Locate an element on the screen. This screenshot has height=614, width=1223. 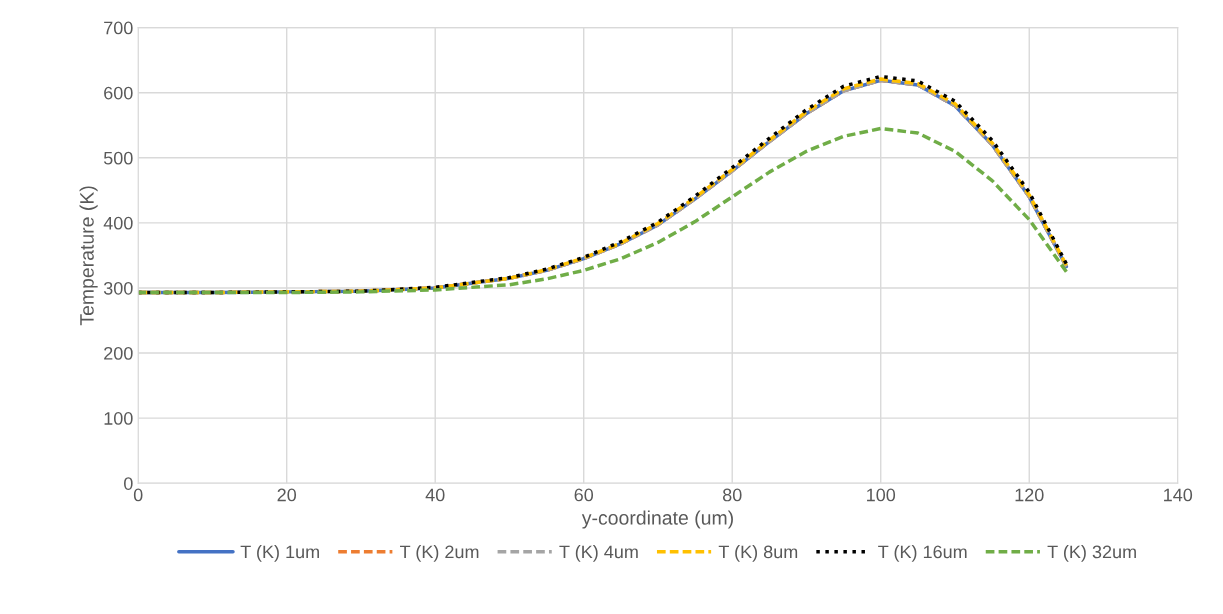
y-tick-label: 0 is located at coordinates (128, 483).